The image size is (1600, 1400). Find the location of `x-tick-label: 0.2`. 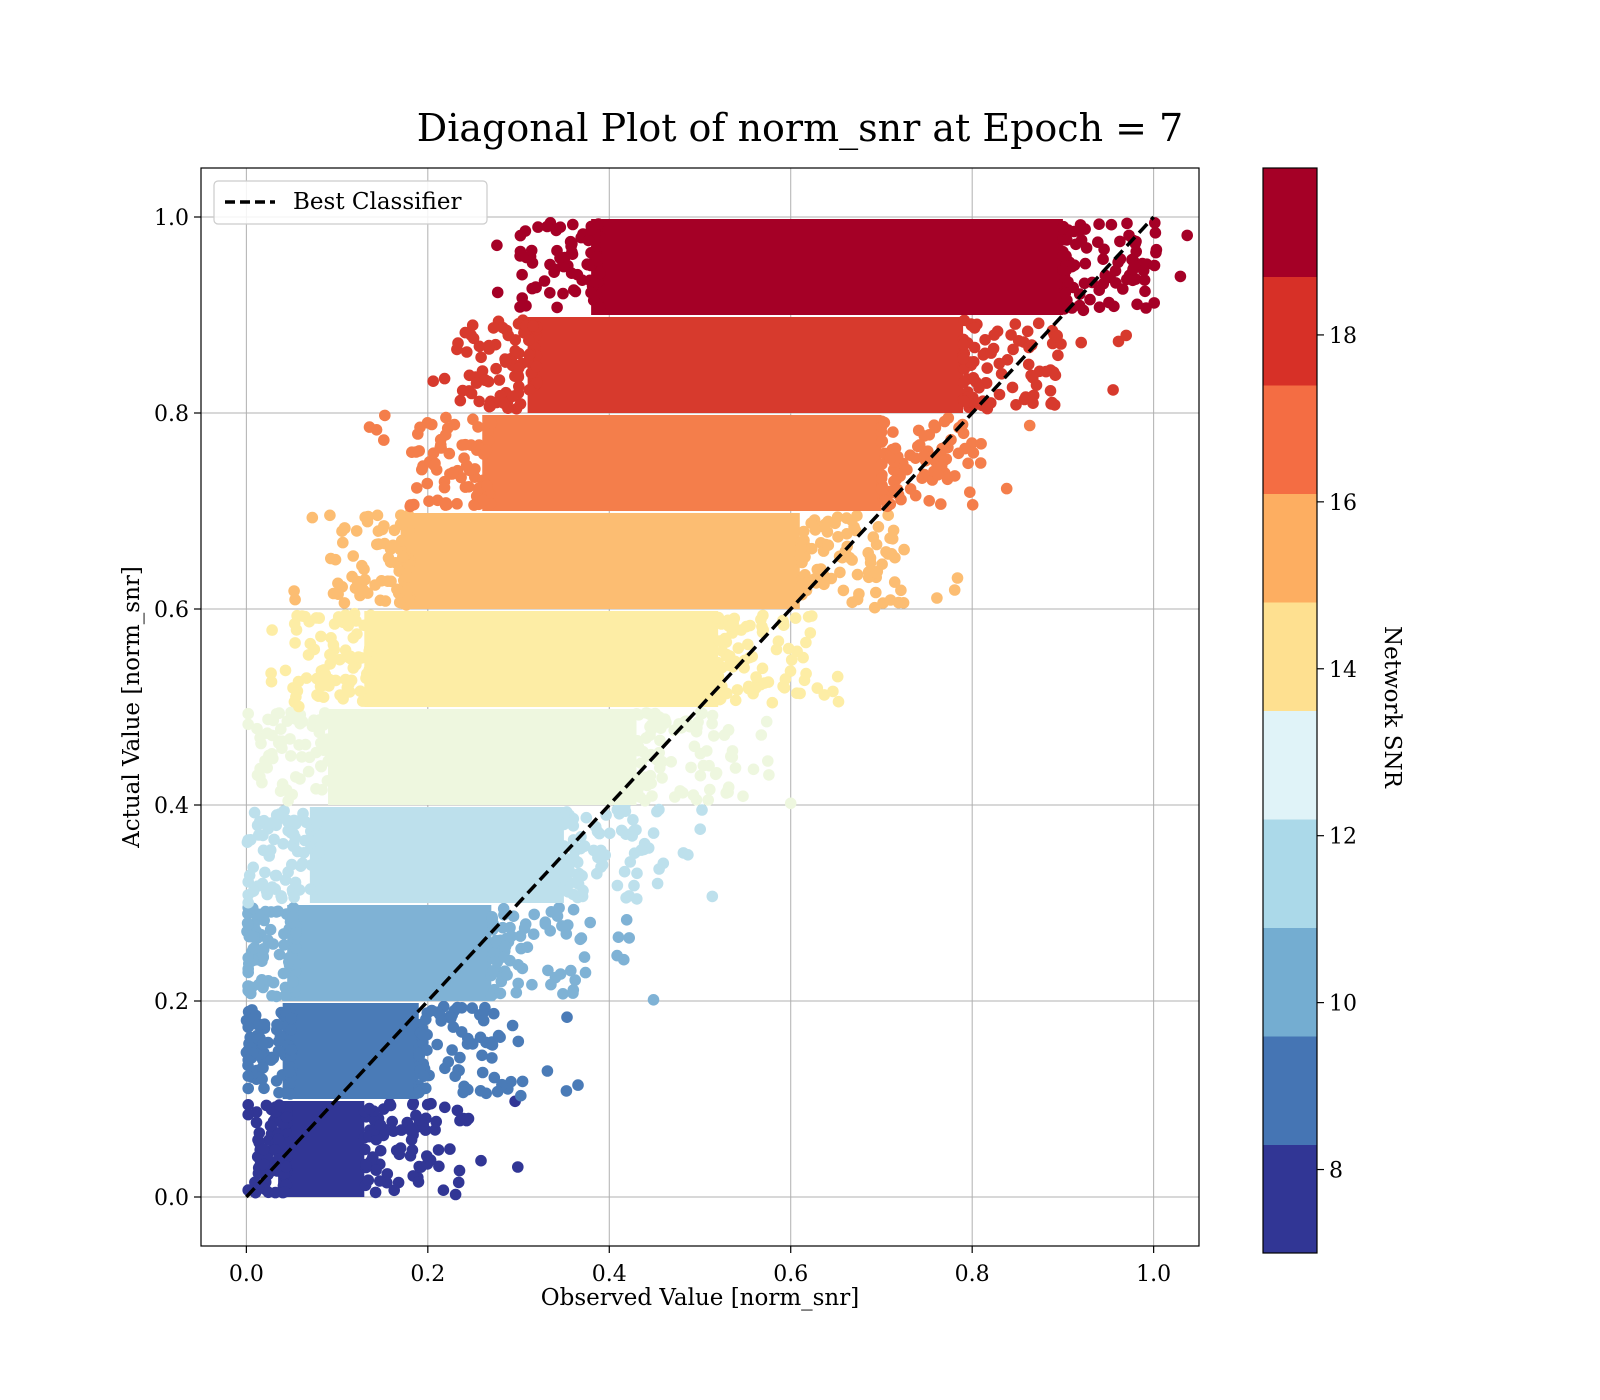

x-tick-label: 0.2 is located at coordinates (427, 1274).